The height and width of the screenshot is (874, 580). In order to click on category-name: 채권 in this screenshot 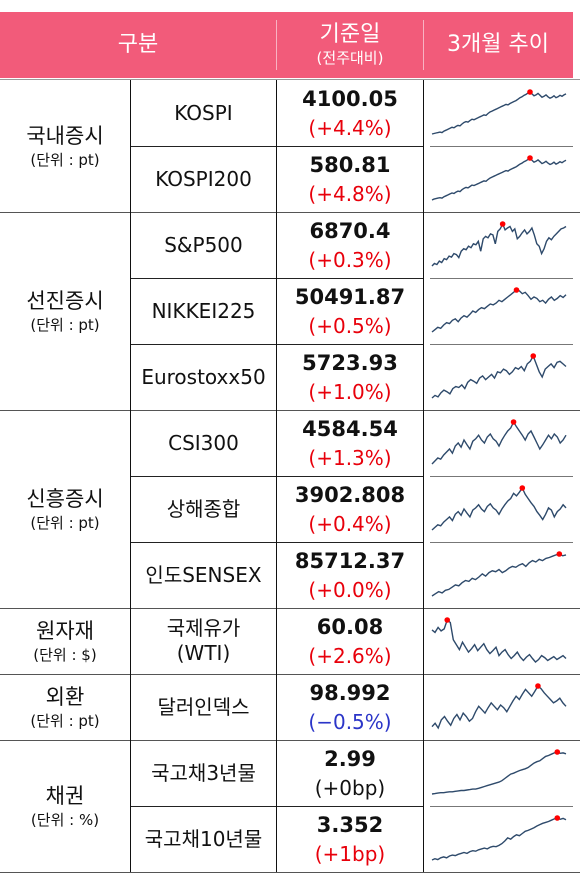, I will do `click(65, 796)`.